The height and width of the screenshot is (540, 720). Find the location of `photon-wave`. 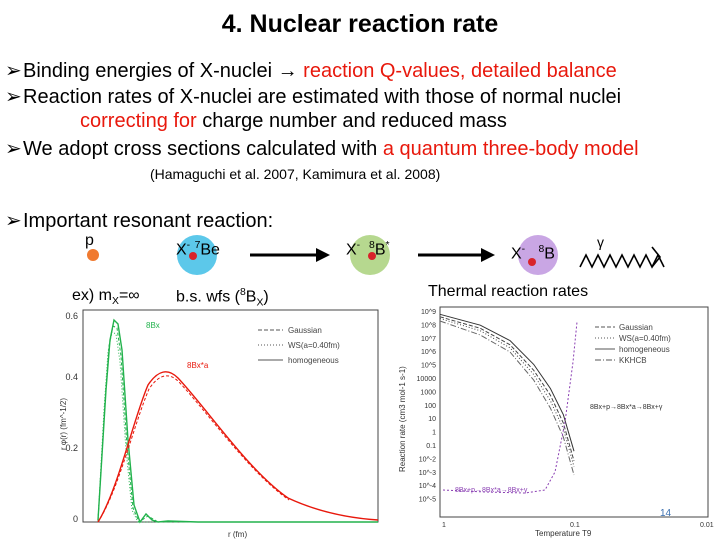

photon-wave is located at coordinates (622, 261).